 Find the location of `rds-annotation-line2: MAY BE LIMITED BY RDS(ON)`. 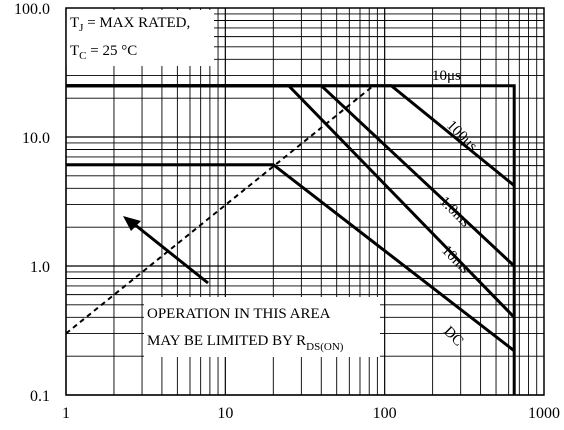

rds-annotation-line2: MAY BE LIMITED BY RDS(ON) is located at coordinates (245, 343).